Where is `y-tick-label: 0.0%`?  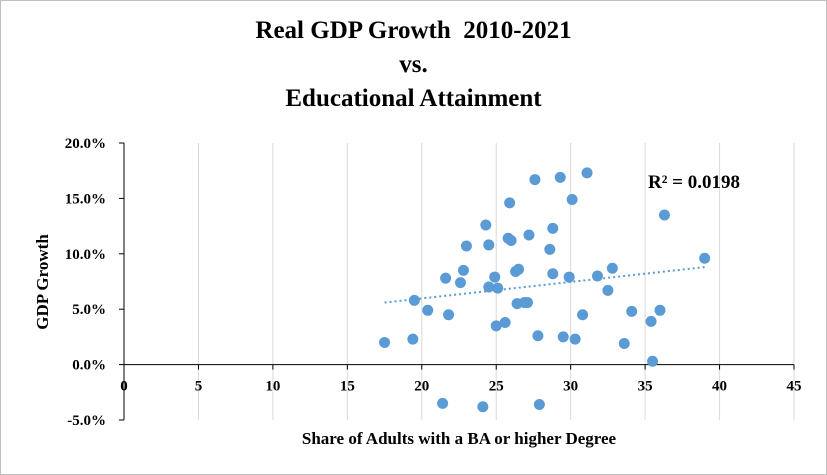
y-tick-label: 0.0% is located at coordinates (89, 366).